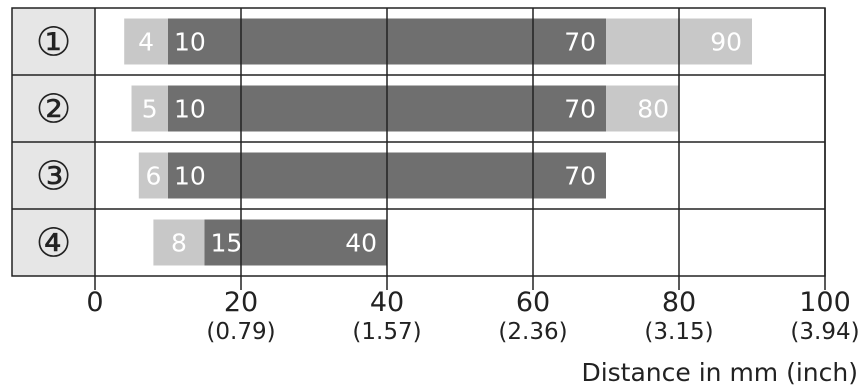  I want to click on x-tick-sublabel-100: (3.94), so click(824, 332).